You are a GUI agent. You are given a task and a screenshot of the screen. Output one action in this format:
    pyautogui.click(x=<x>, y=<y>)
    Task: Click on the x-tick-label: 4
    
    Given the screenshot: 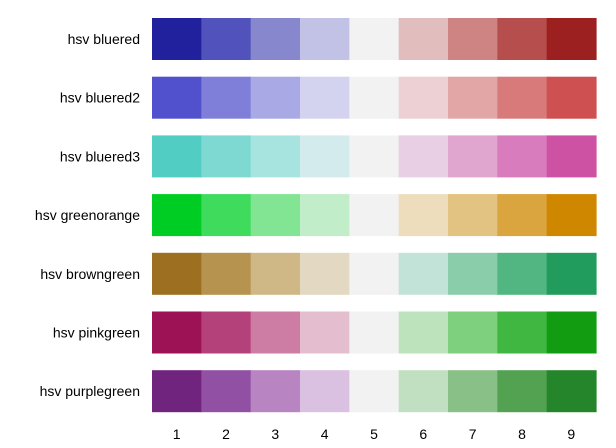 What is the action you would take?
    pyautogui.click(x=325, y=434)
    